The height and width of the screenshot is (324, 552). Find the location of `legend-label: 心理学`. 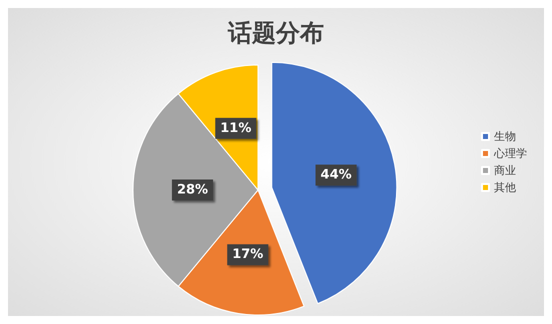

legend-label: 心理学 is located at coordinates (510, 153).